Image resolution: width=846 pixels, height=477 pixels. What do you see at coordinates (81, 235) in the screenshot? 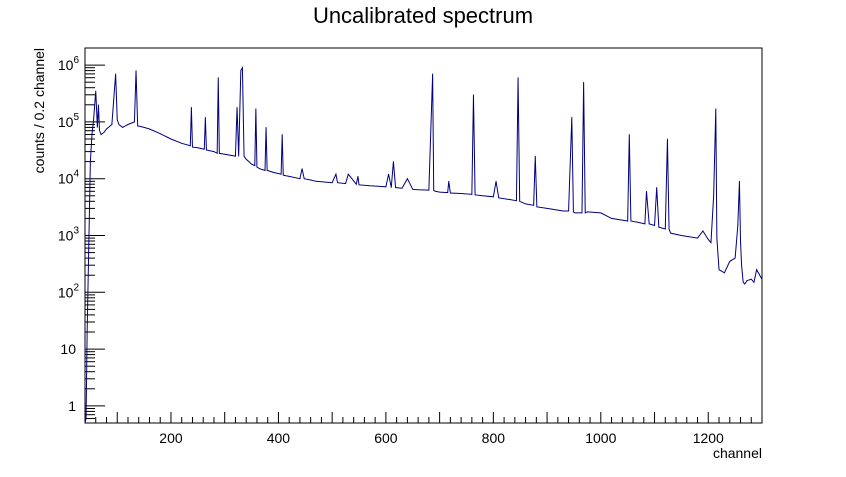
I see `y-axis-ticks: 1 10 10² 10³ 10⁴ 10⁵ 10⁶` at bounding box center [81, 235].